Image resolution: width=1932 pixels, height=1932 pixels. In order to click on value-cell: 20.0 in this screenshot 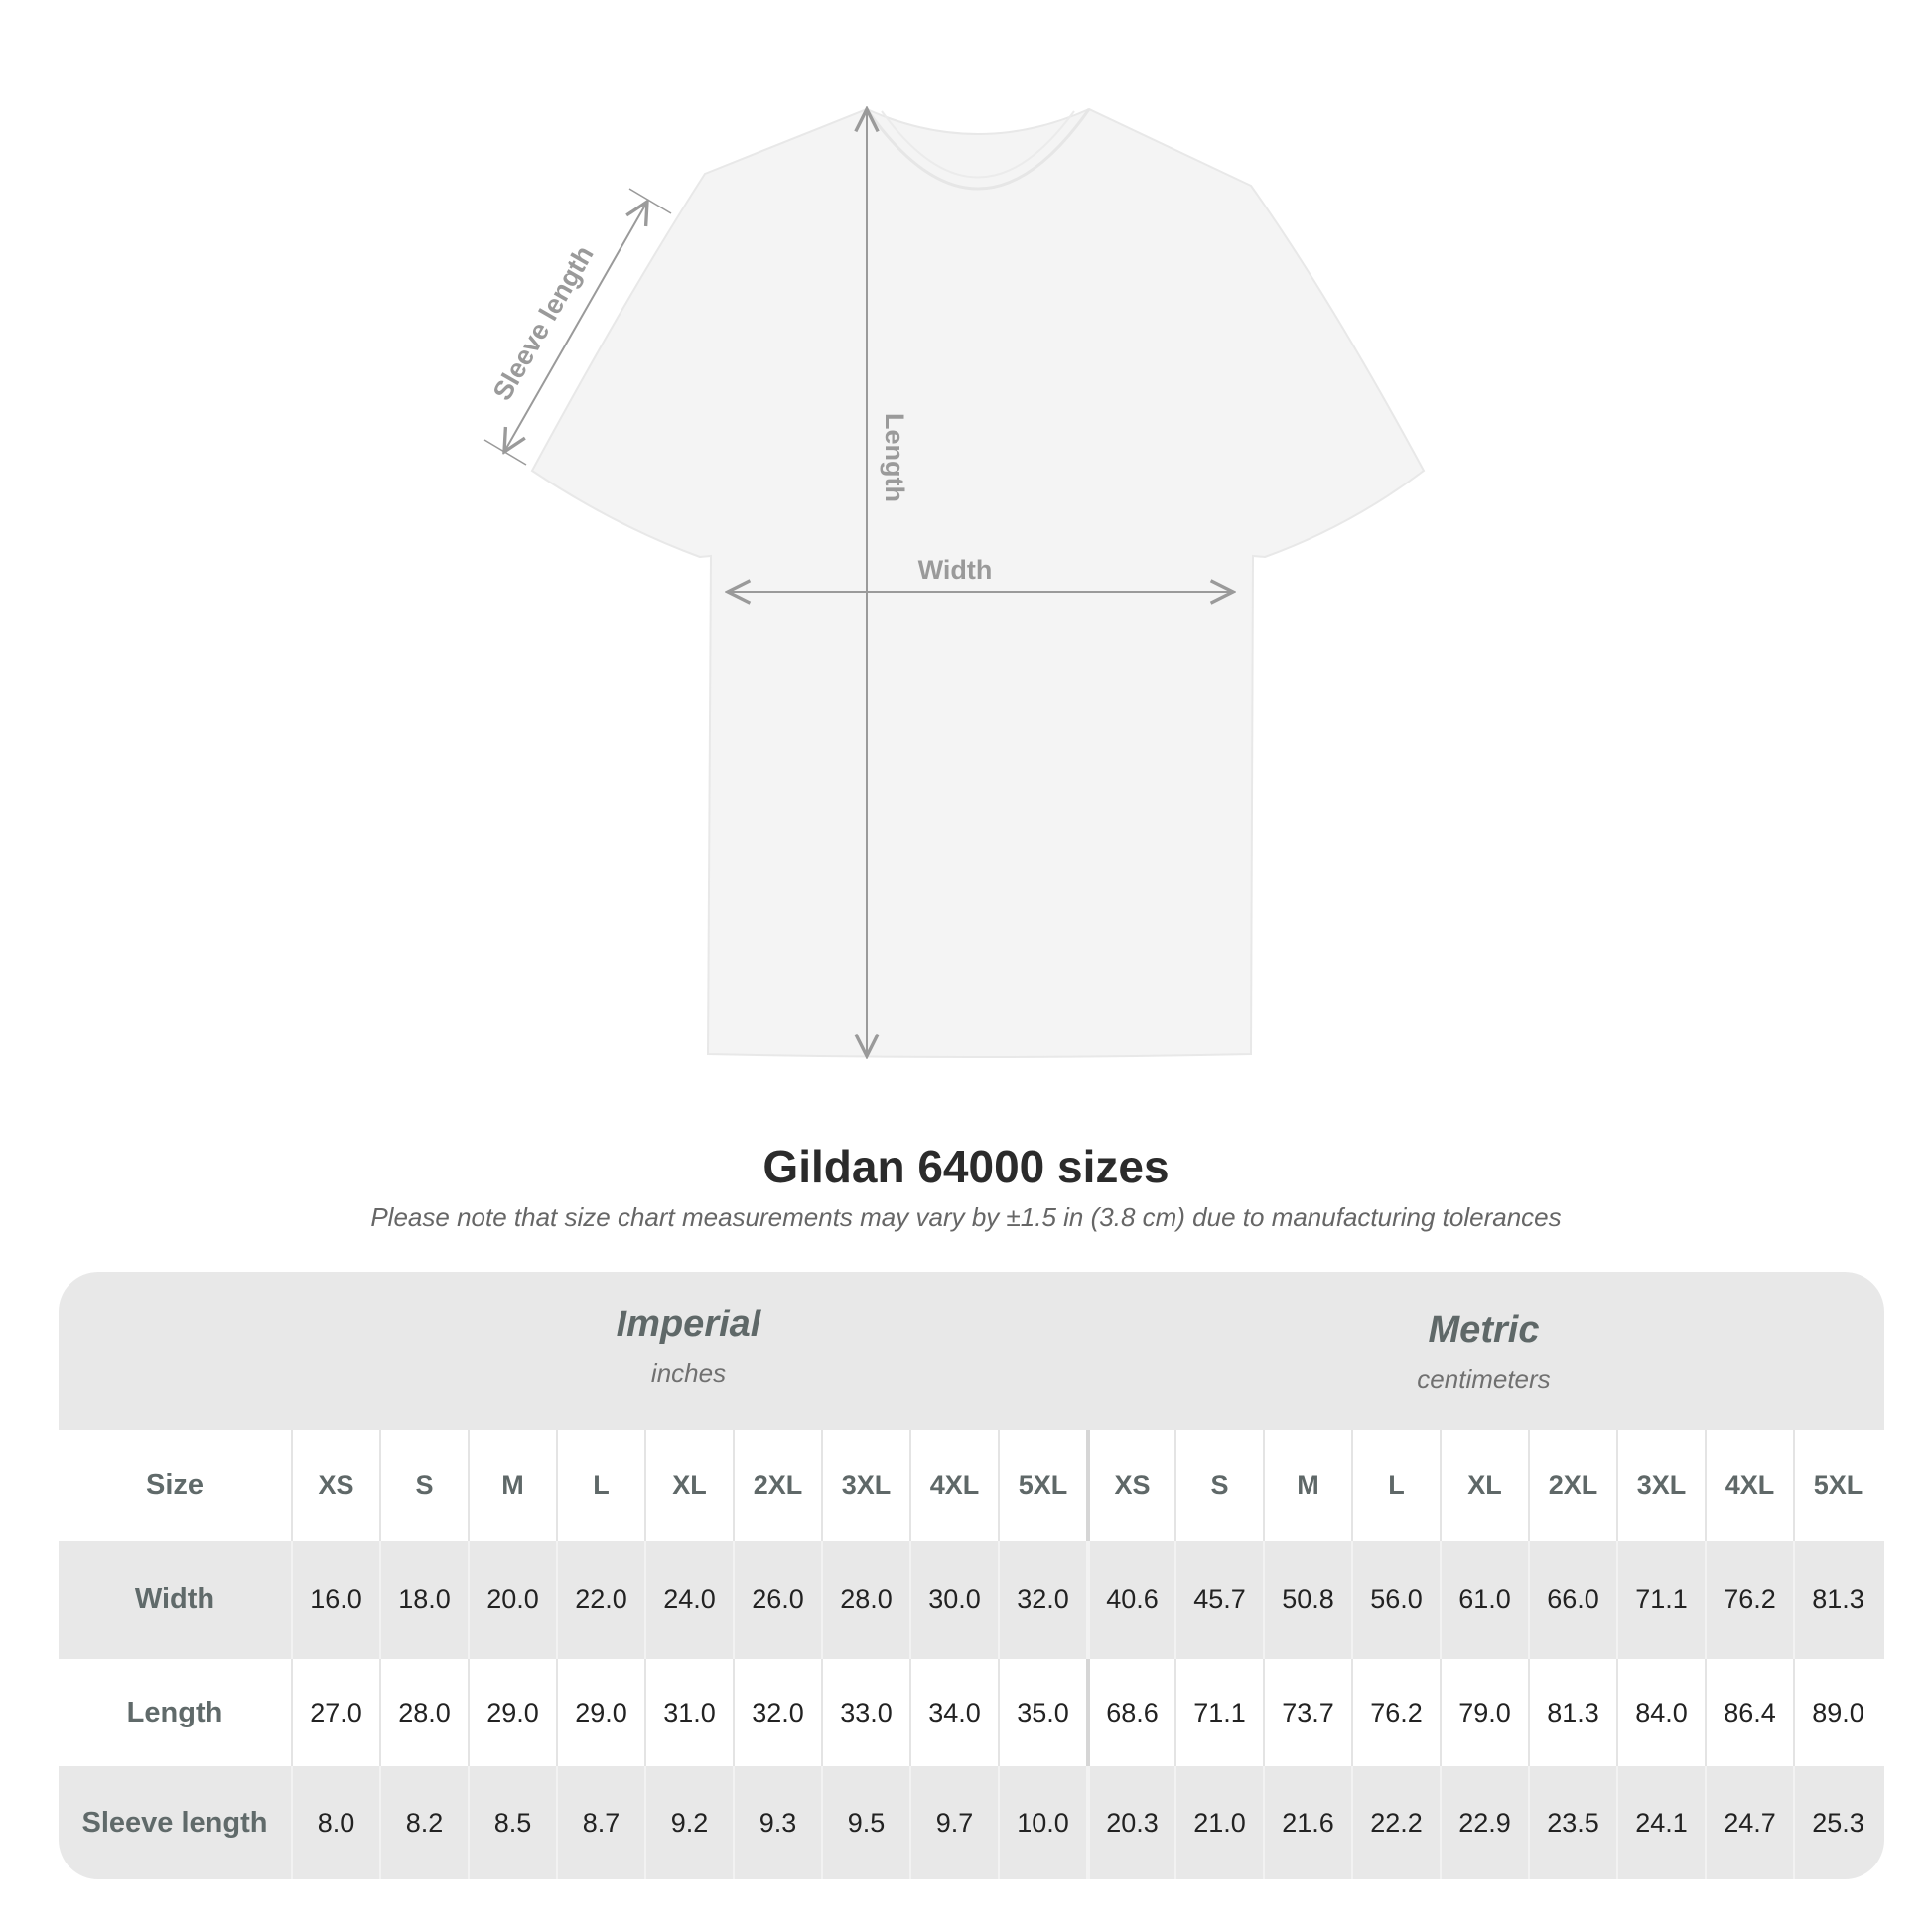, I will do `click(512, 1600)`.